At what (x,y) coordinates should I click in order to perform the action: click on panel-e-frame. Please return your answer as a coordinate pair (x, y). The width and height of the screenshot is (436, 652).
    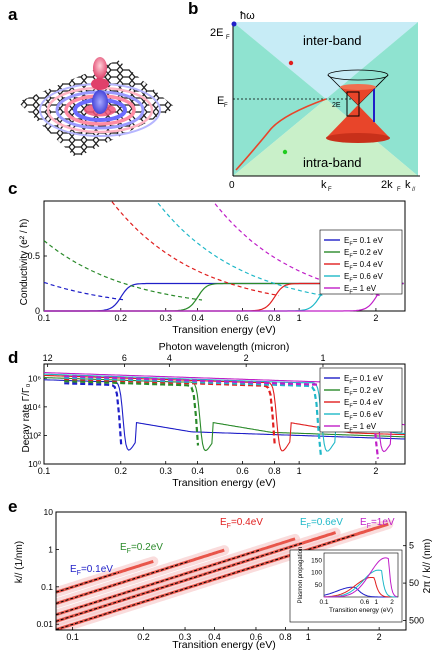
    Looking at the image, I should click on (231, 571).